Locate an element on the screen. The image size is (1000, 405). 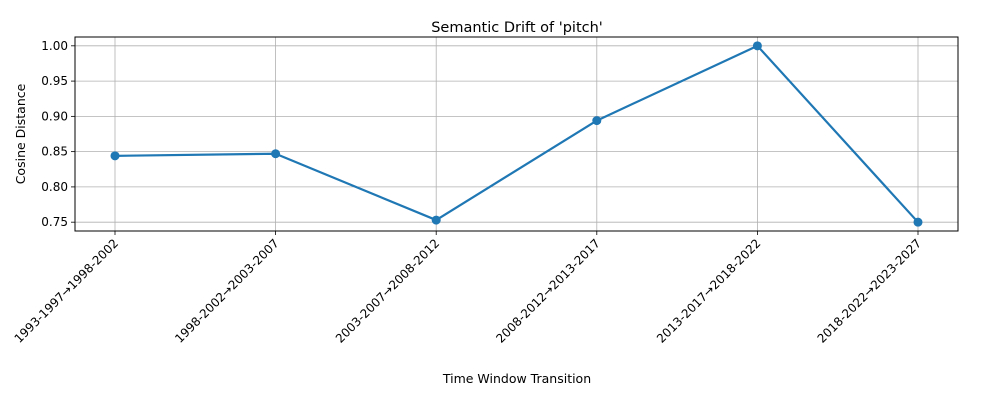
y-tick-label: 0.85 is located at coordinates (54, 152).